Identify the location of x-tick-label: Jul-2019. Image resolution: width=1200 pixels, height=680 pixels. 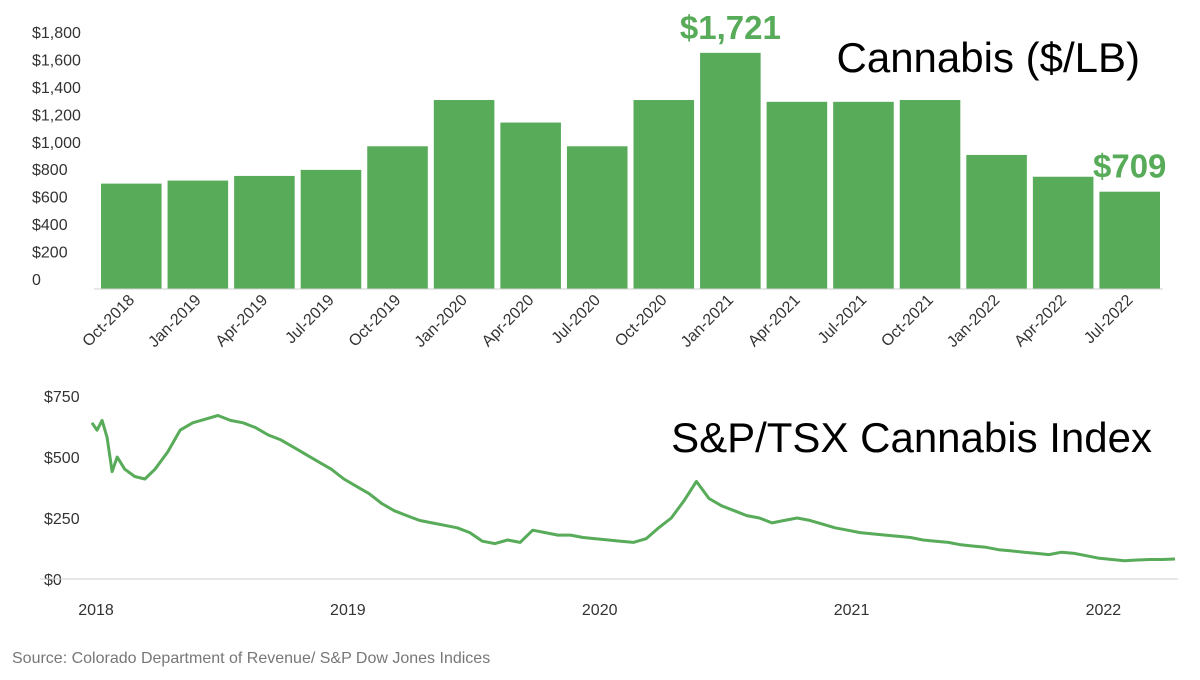
(309, 319).